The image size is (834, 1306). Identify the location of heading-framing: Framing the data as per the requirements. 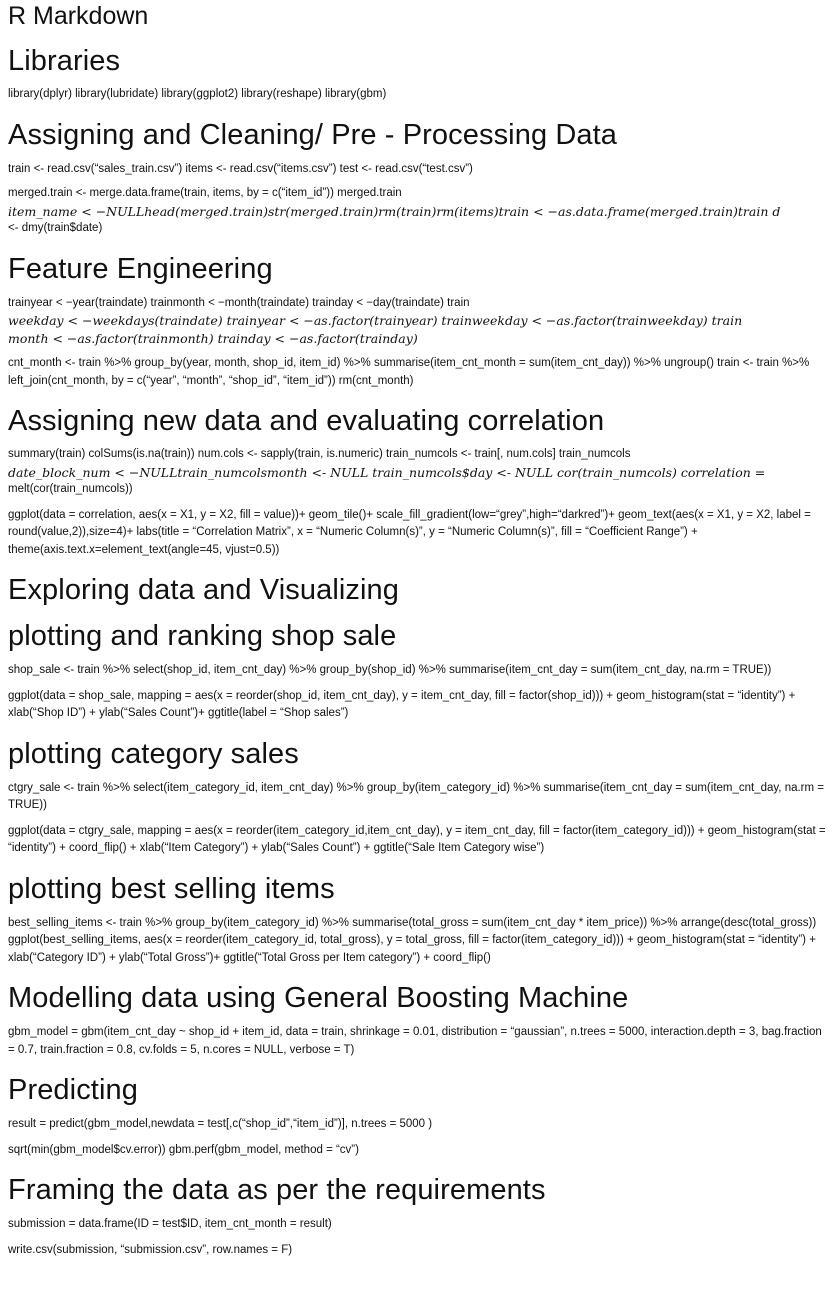
(277, 1190).